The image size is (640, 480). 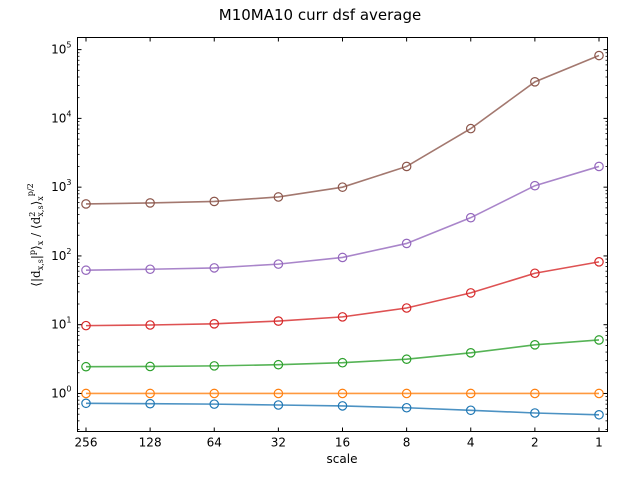 I want to click on x-tick-label: 1, so click(x=599, y=443).